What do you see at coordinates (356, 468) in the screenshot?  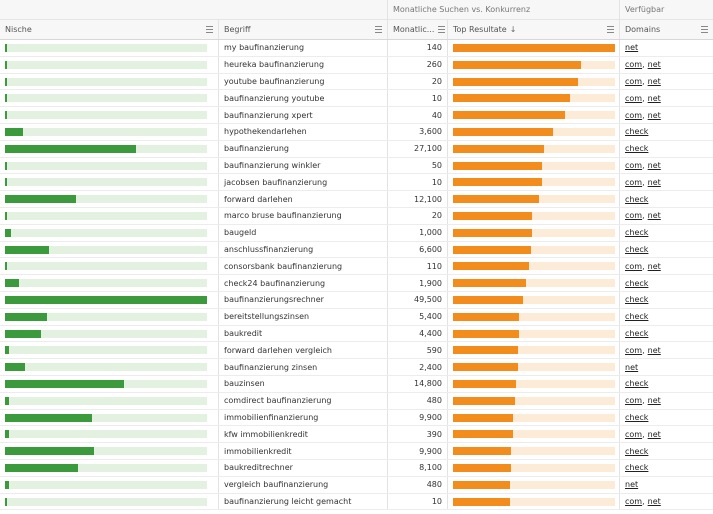 I see `table-row: baukreditrechner 8,100 check` at bounding box center [356, 468].